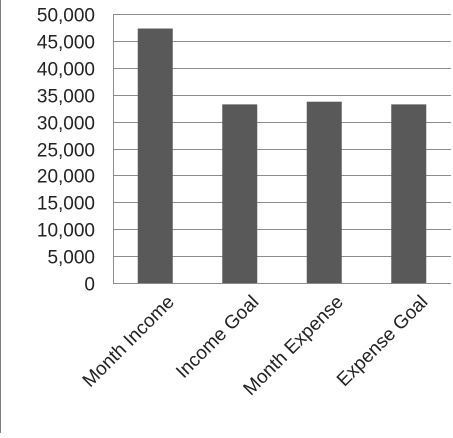 This screenshot has width=453, height=438. Describe the element at coordinates (382, 341) in the screenshot. I see `x-tick-label: Expense Goal` at that location.